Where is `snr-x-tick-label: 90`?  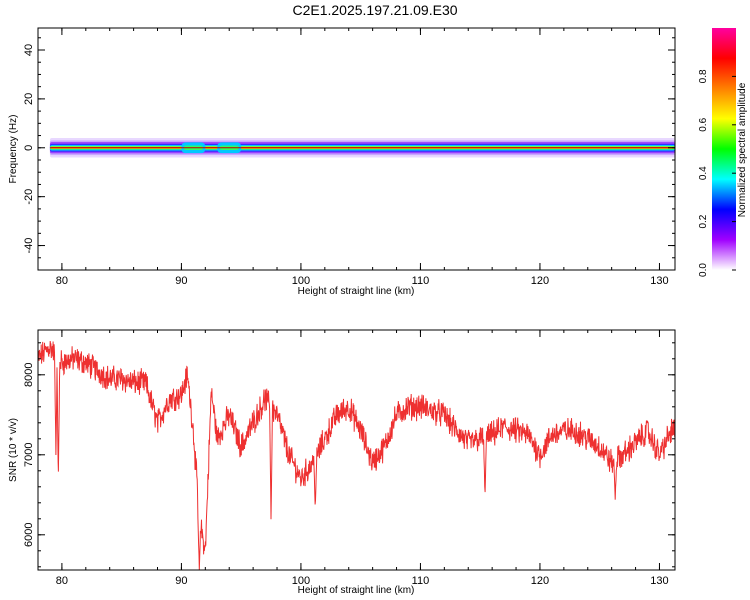
snr-x-tick-label: 90 is located at coordinates (181, 581).